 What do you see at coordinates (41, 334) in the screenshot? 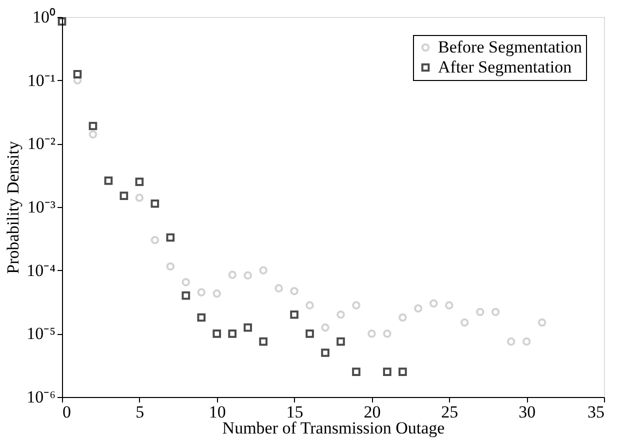
I see `y-tick-label: 10⁻⁵` at bounding box center [41, 334].